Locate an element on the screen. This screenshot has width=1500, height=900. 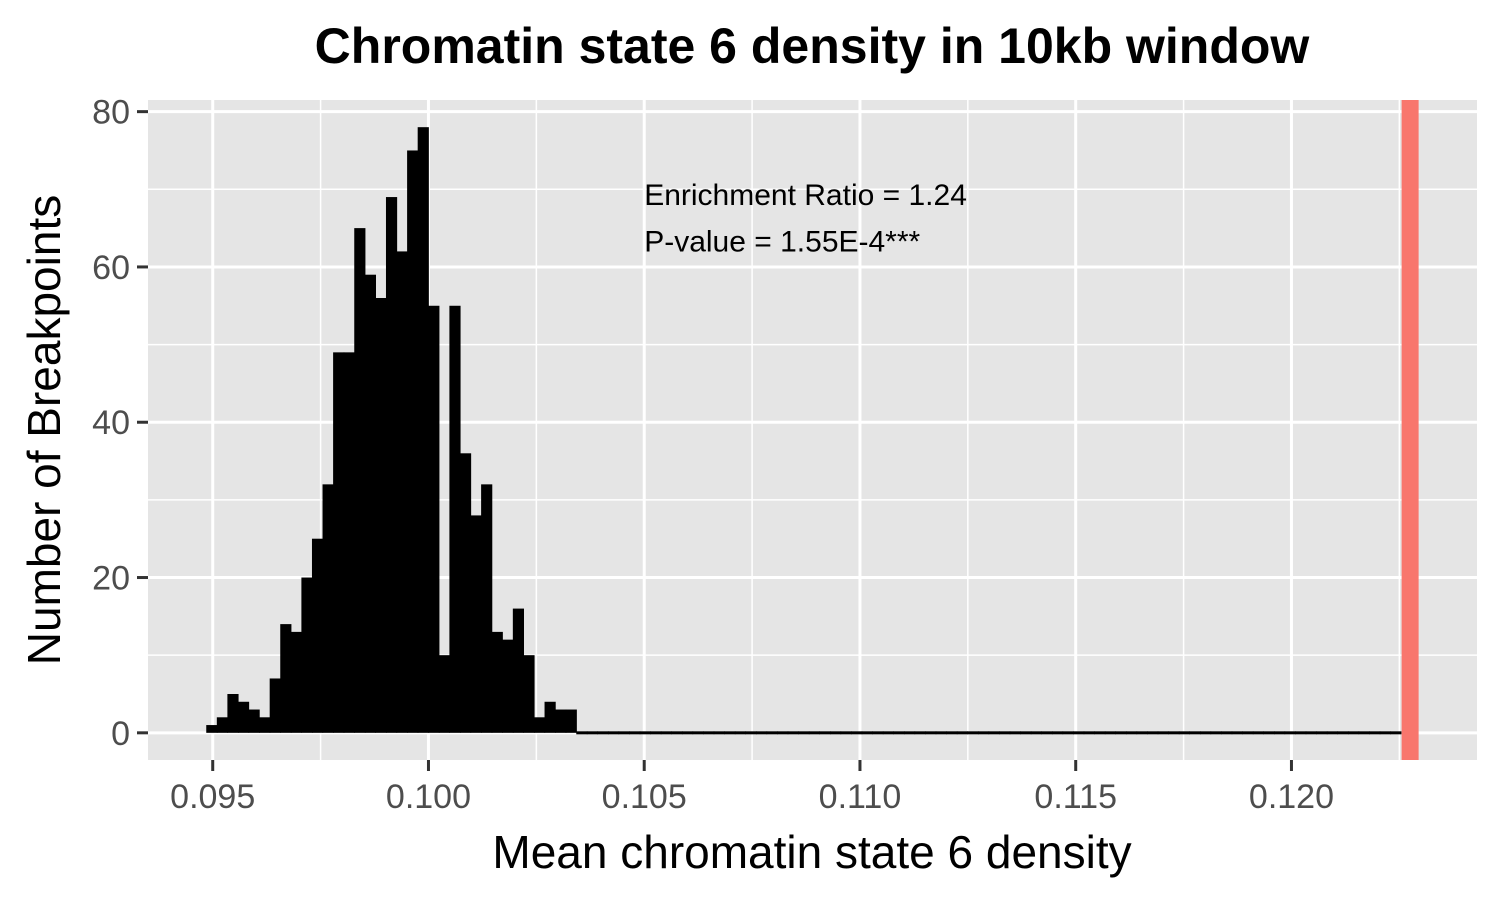
annotation-text: Enrichment Ratio = 1.24 is located at coordinates (805, 195).